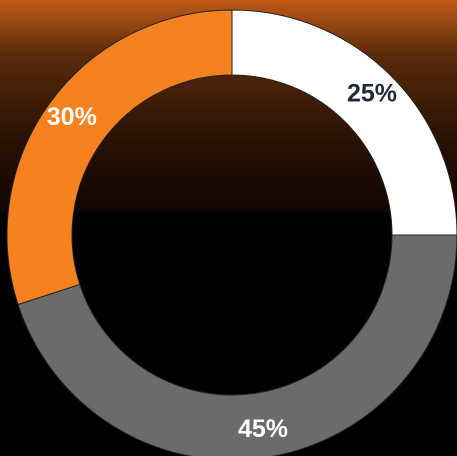 The width and height of the screenshot is (457, 456). Describe the element at coordinates (72, 117) in the screenshot. I see `data-label: 30%` at that location.